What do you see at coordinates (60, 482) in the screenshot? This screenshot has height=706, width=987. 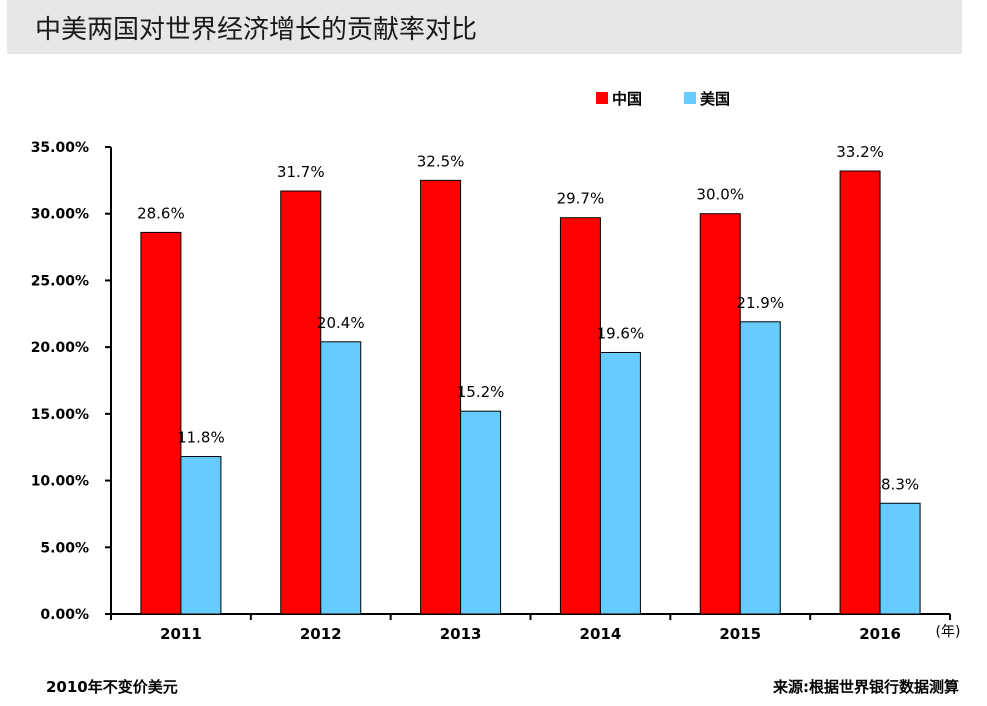 I see `y-tick-label: 10.00%` at bounding box center [60, 482].